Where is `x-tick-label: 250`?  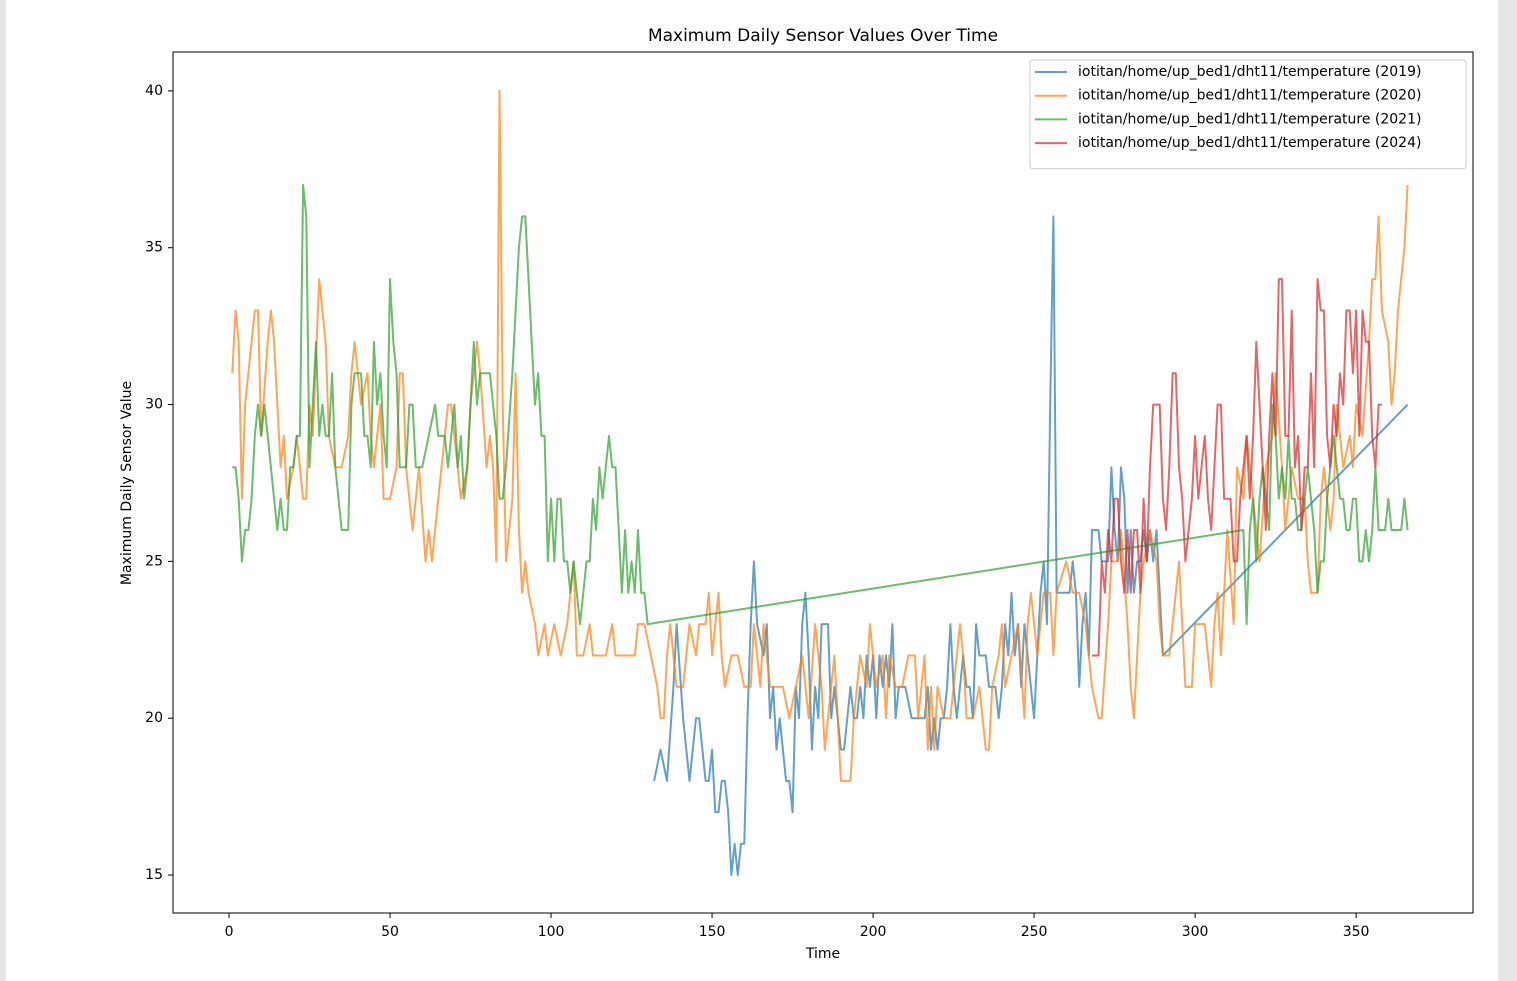 x-tick-label: 250 is located at coordinates (1034, 932).